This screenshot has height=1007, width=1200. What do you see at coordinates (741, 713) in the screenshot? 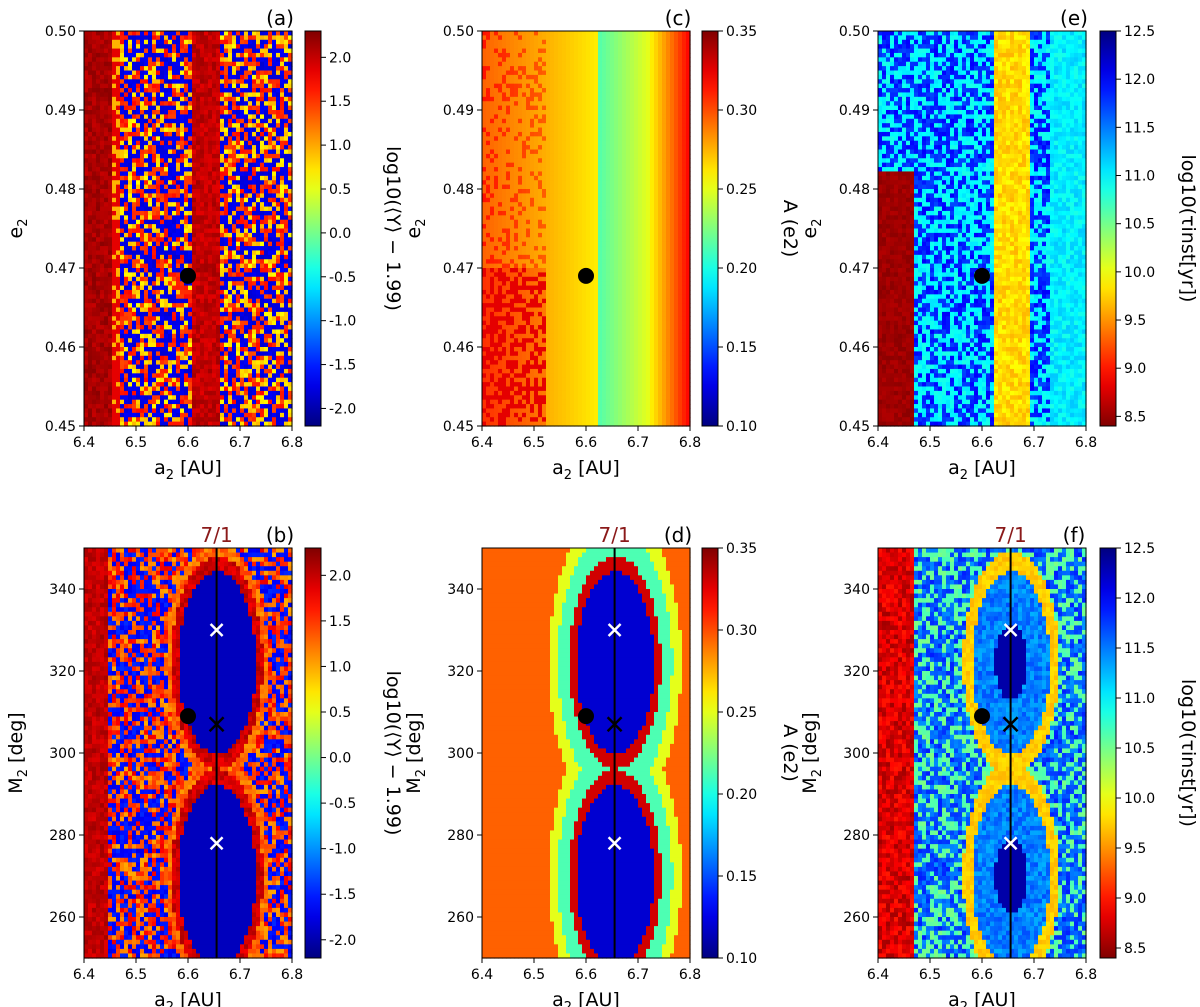
I see `colorbar-tick-label: 0.25` at bounding box center [741, 713].